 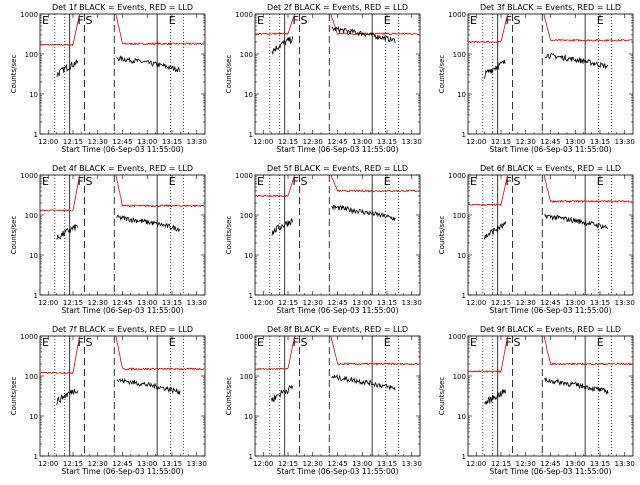 I want to click on panel-title: Det 3f BLACK = Events, RED = LLD, so click(x=550, y=7).